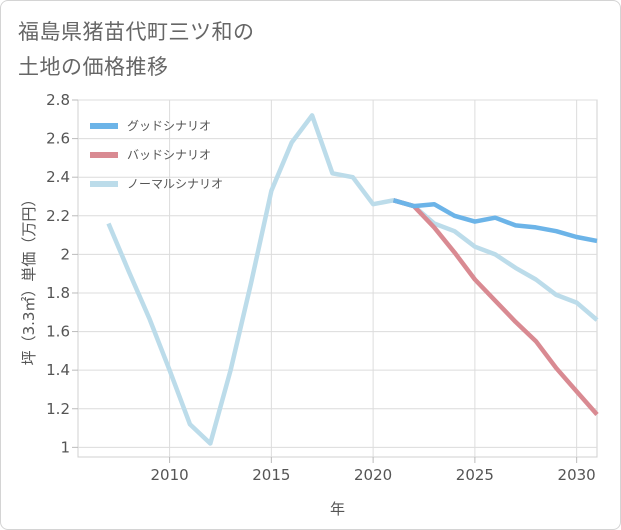  What do you see at coordinates (313, 50) in the screenshot?
I see `chart-title: 福島県猪苗代町三ツ和の 土地の価格推移` at bounding box center [313, 50].